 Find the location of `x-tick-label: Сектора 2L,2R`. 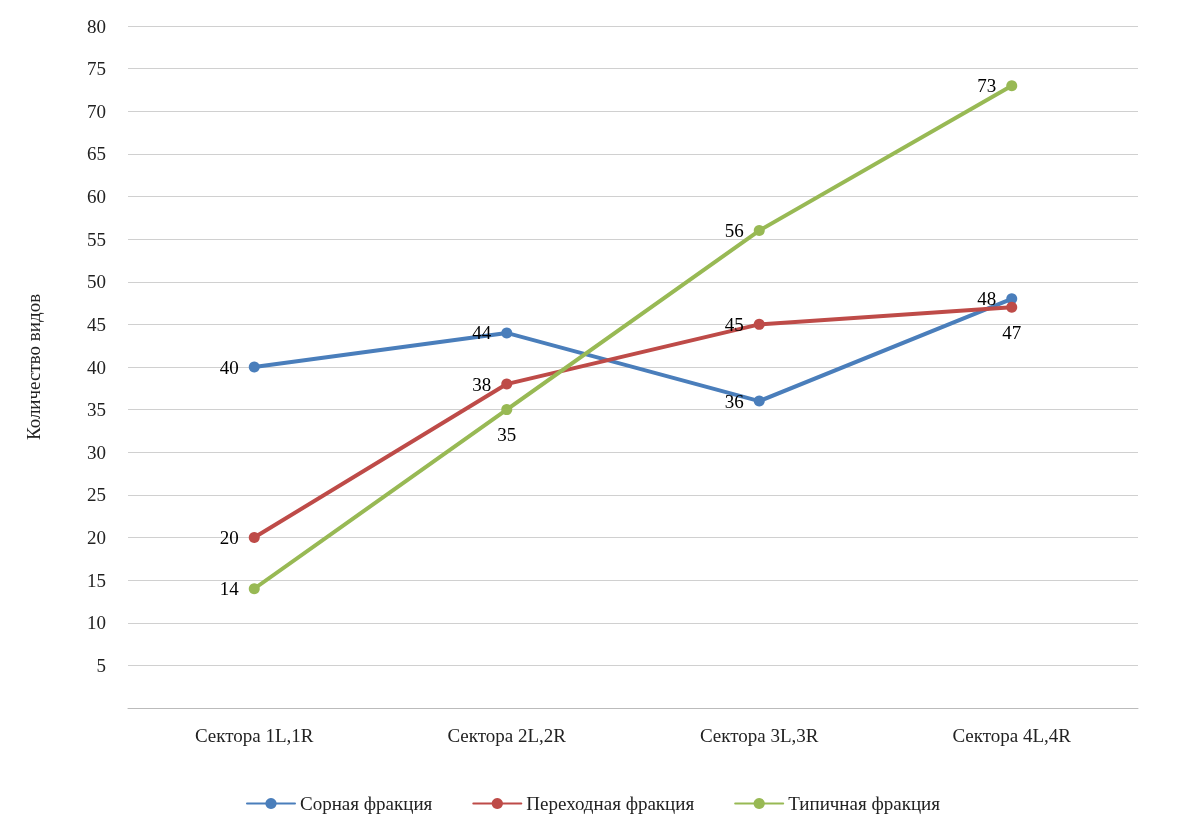

x-tick-label: Сектора 2L,2R is located at coordinates (507, 735).